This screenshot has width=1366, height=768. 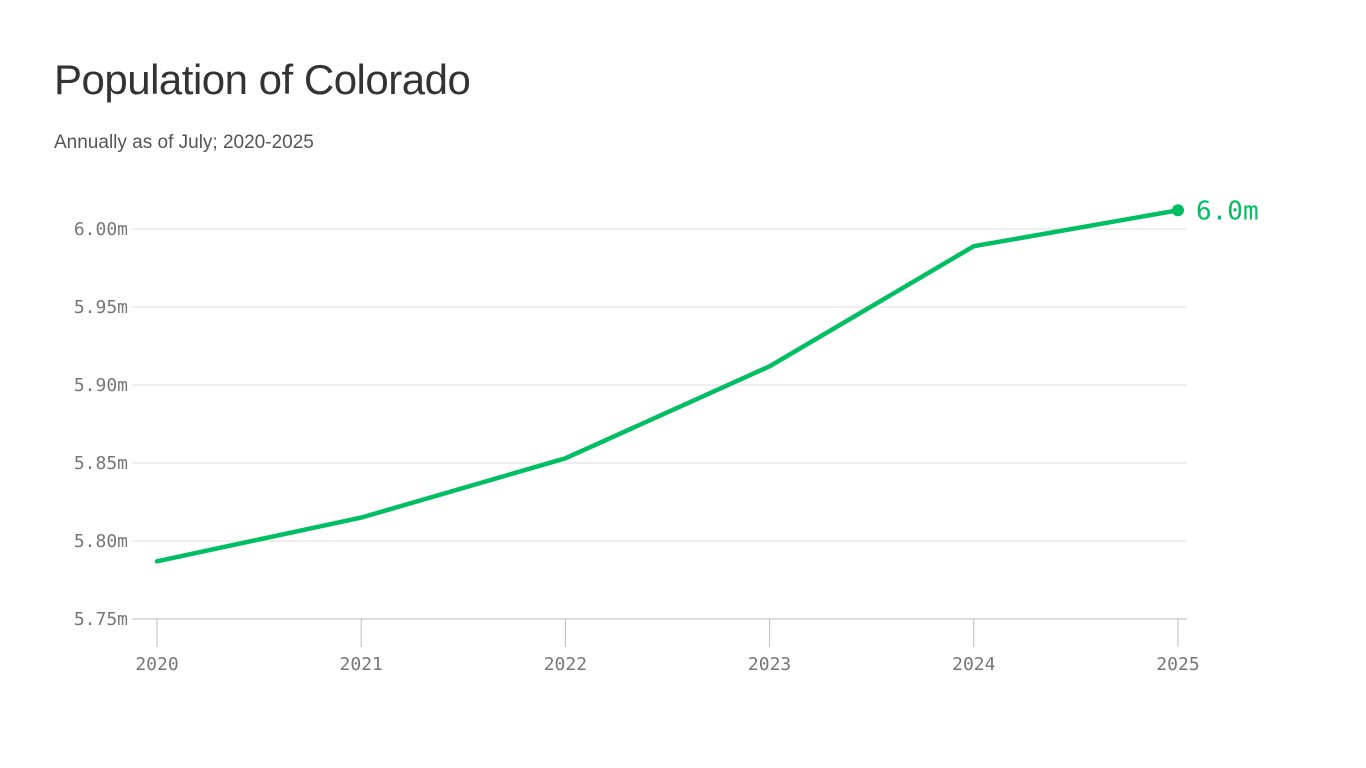 What do you see at coordinates (1177, 664) in the screenshot?
I see `x-tick-label: 2025` at bounding box center [1177, 664].